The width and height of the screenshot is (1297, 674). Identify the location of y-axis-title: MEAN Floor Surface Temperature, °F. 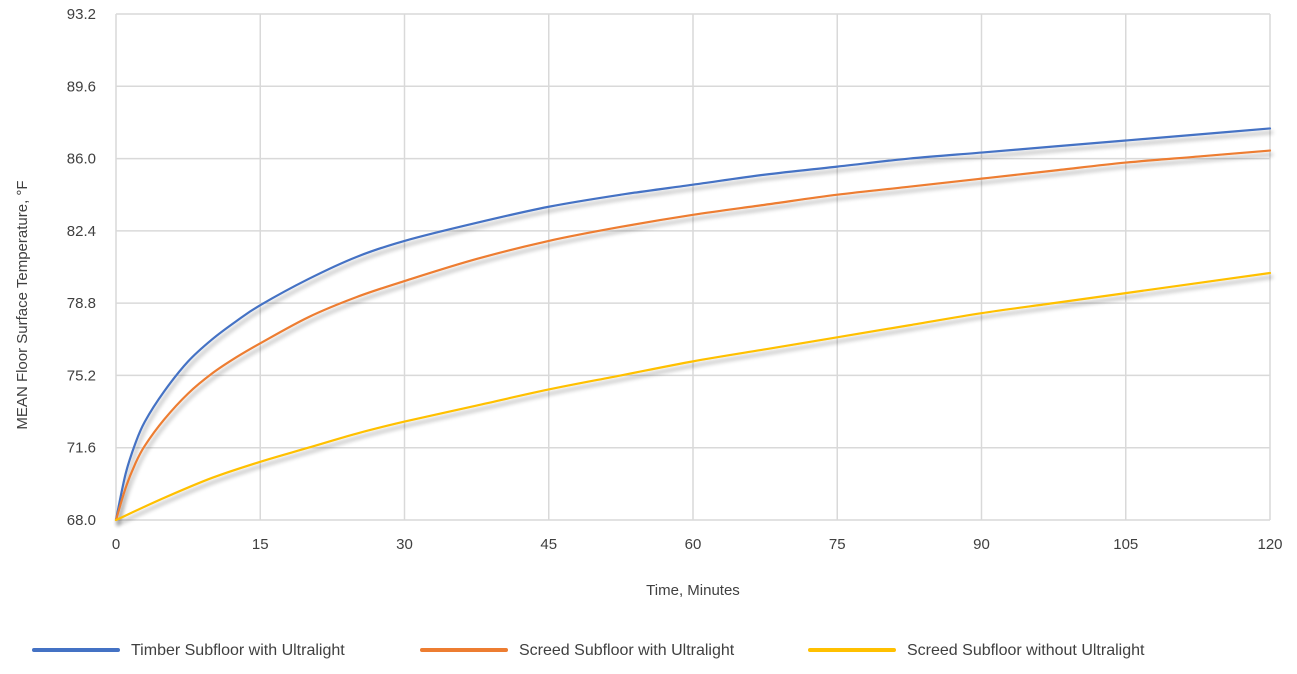
(22, 304).